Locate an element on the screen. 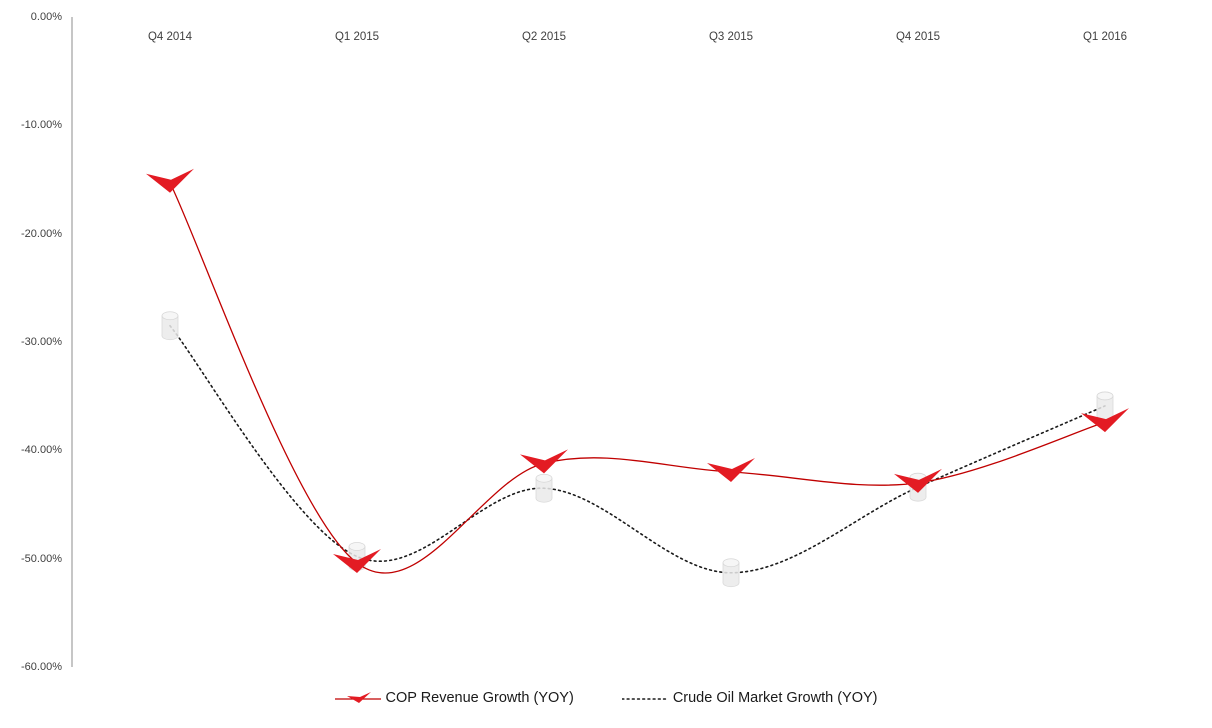 This screenshot has width=1212, height=728. x-tick-label: Q2 2015 is located at coordinates (544, 37).